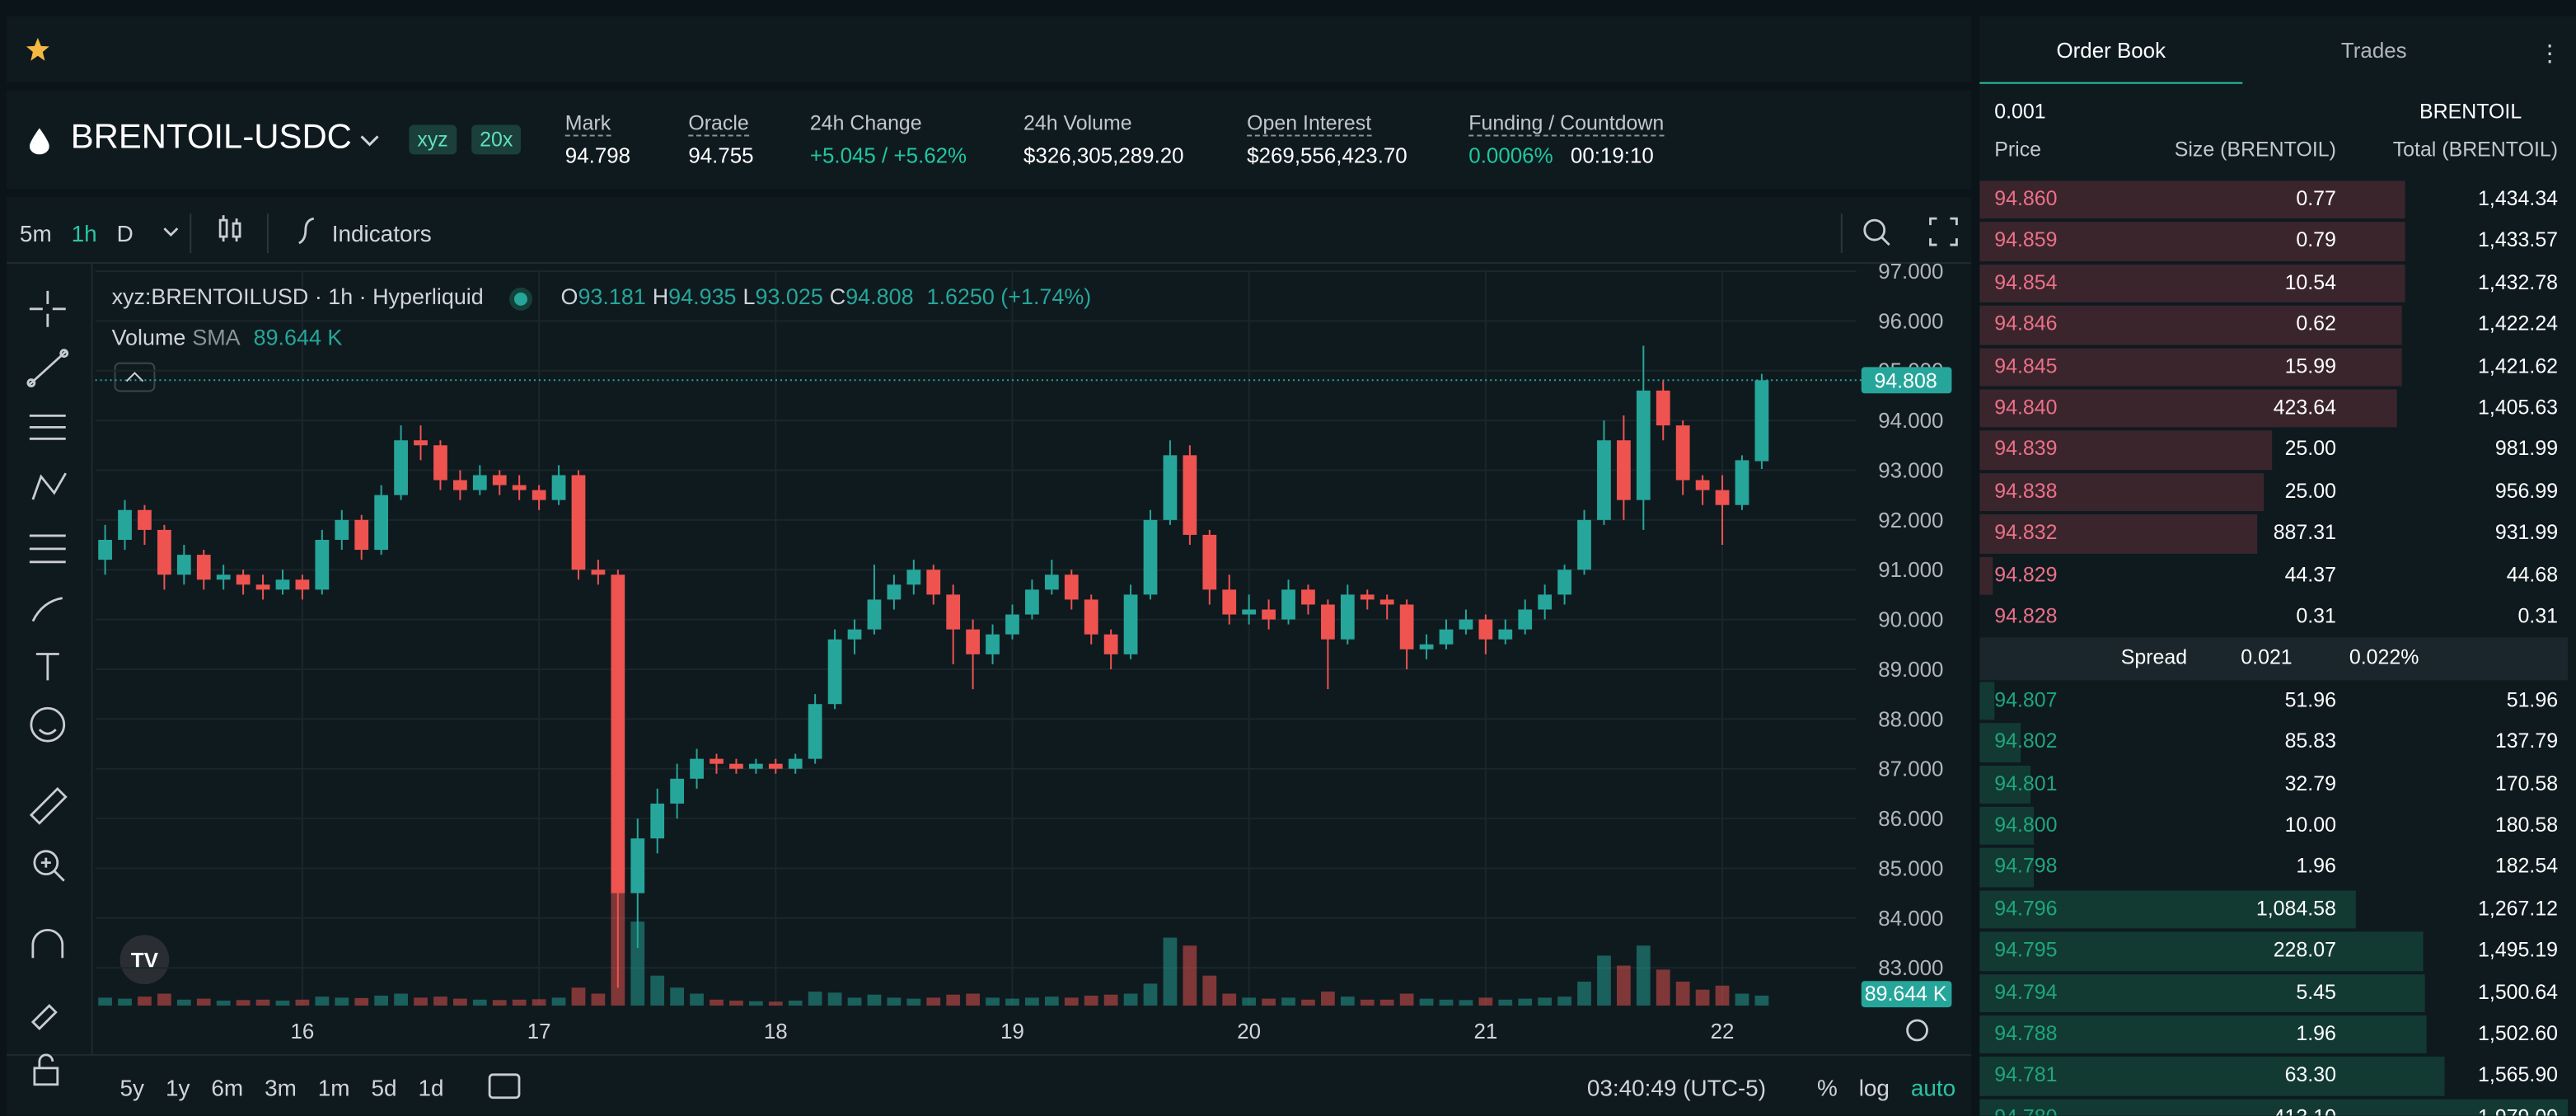 This screenshot has height=1116, width=2576. I want to click on badge: 20x, so click(496, 139).